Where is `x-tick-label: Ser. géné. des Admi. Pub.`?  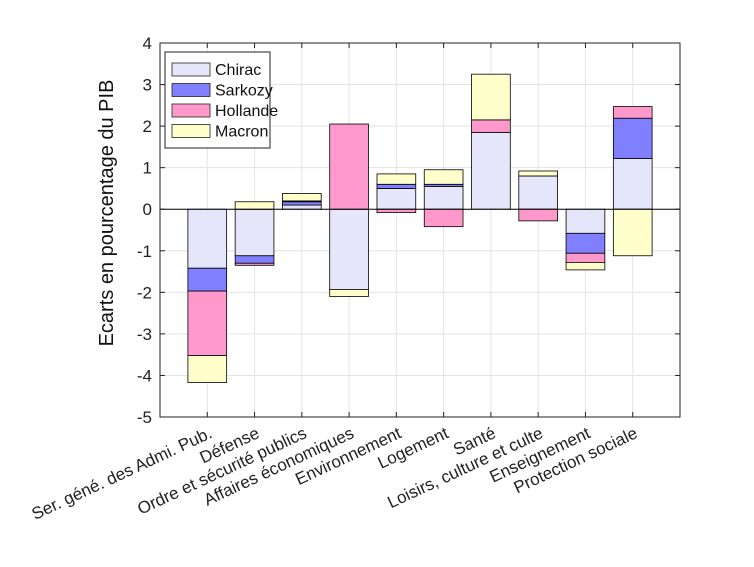 x-tick-label: Ser. géné. des Admi. Pub. is located at coordinates (122, 473).